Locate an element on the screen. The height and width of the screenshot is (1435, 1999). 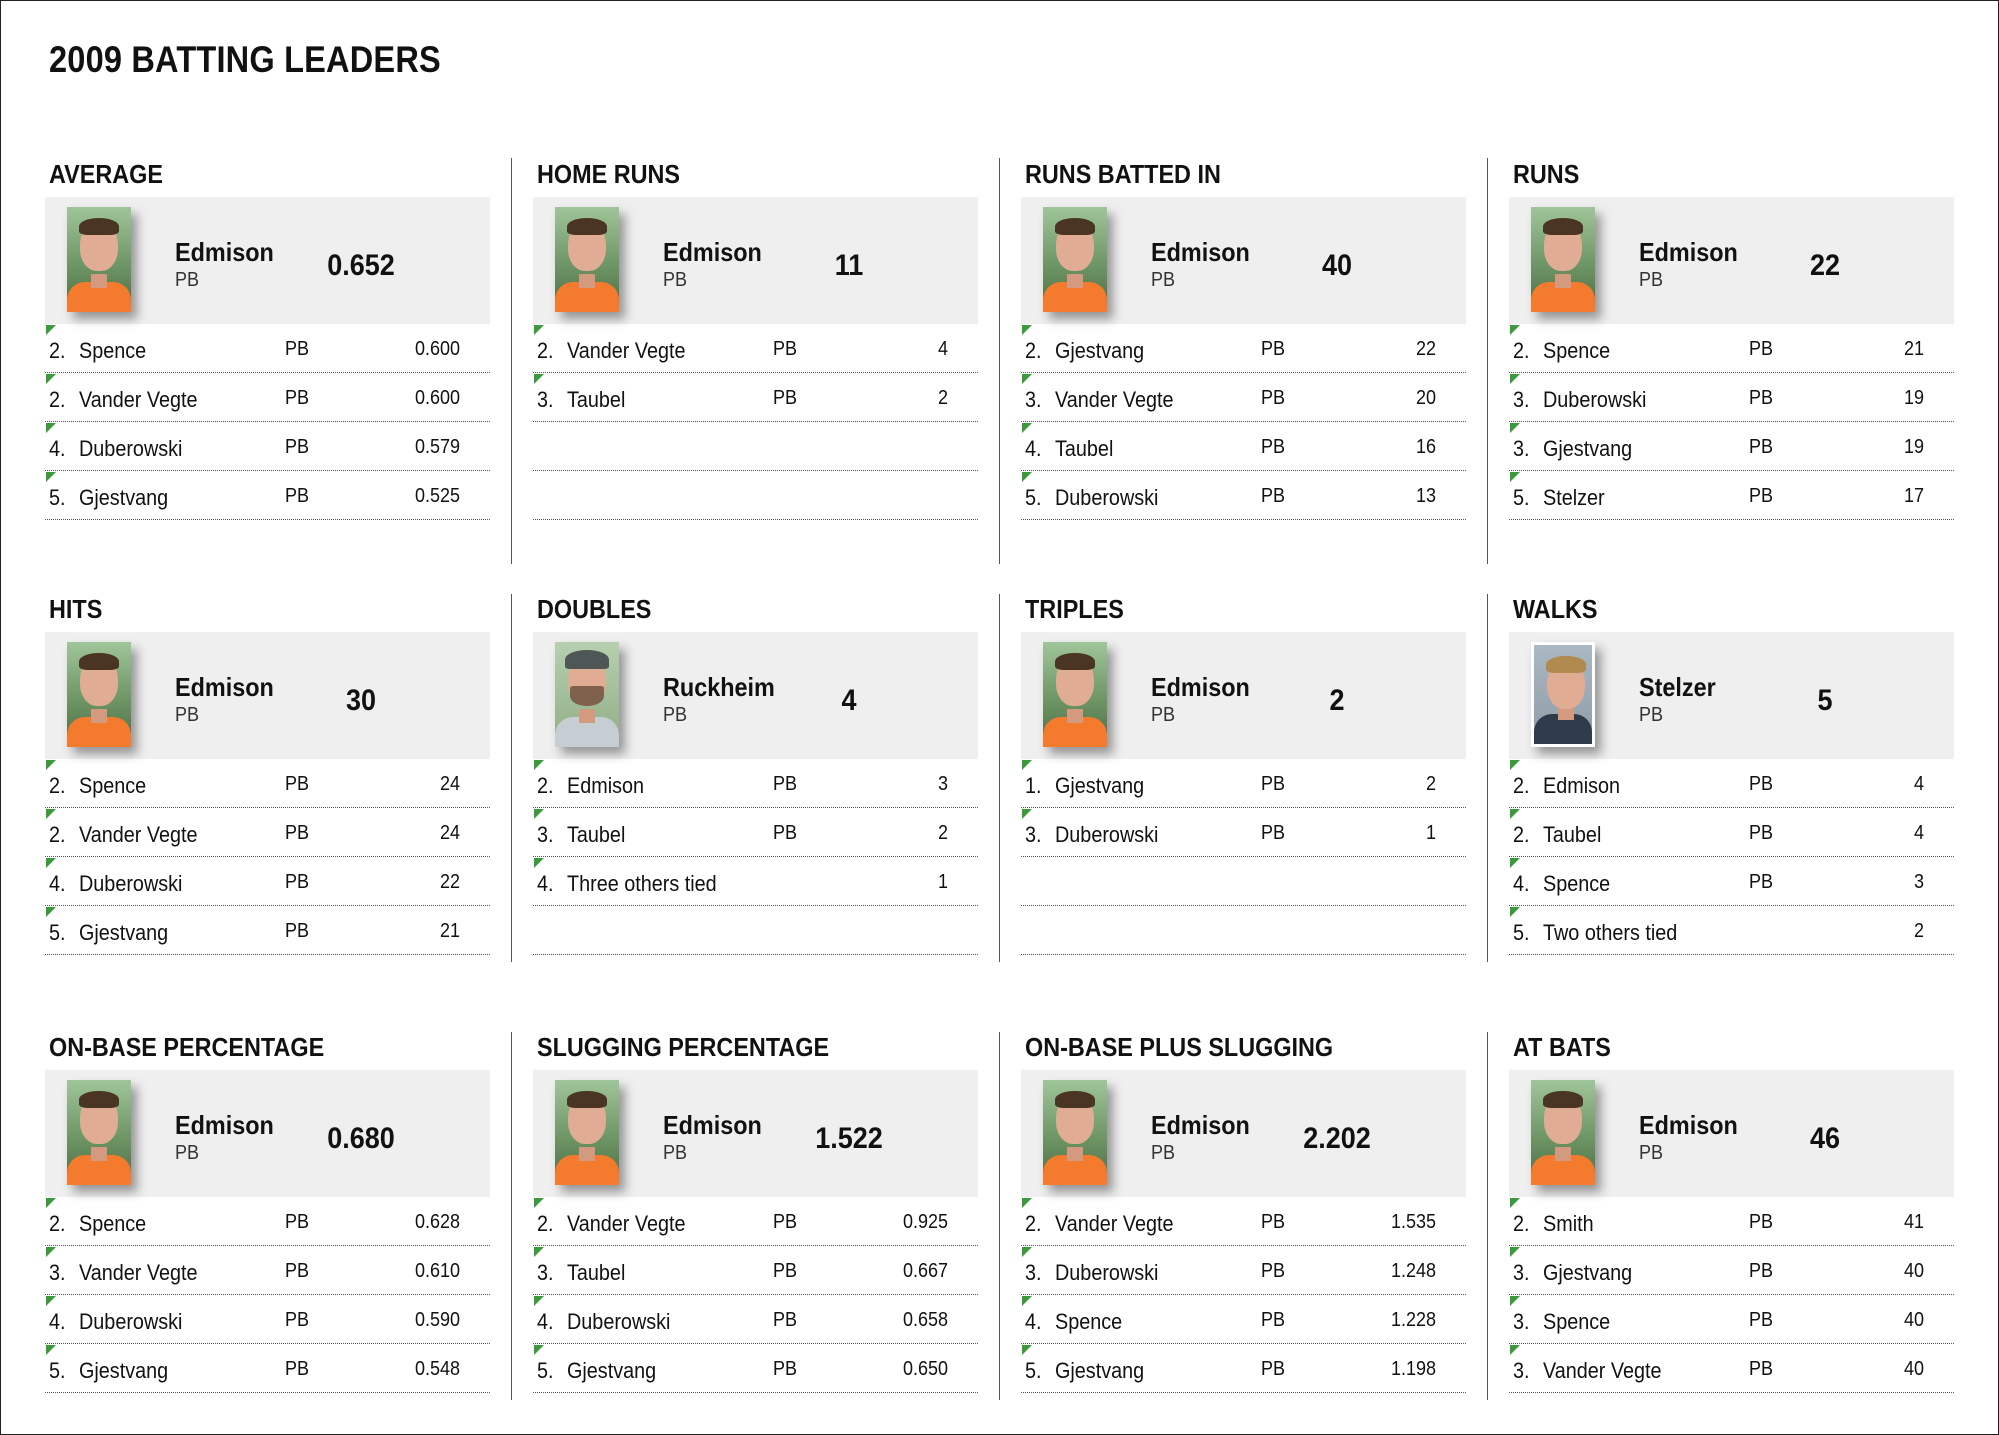
leader-name: Stelzer is located at coordinates (1677, 687).